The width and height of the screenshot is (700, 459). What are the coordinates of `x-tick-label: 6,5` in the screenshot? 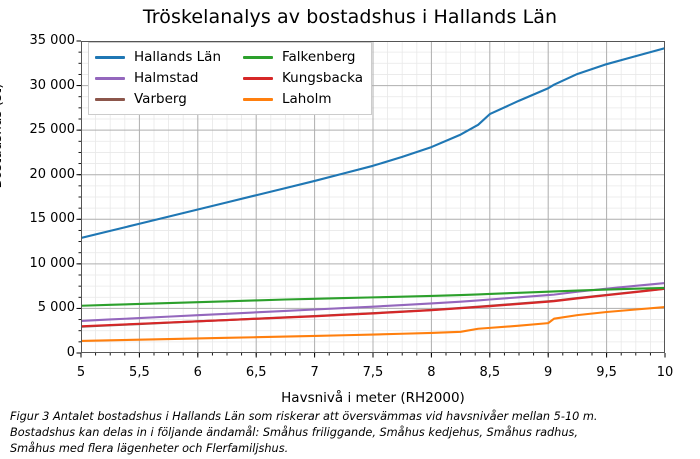 It's located at (256, 372).